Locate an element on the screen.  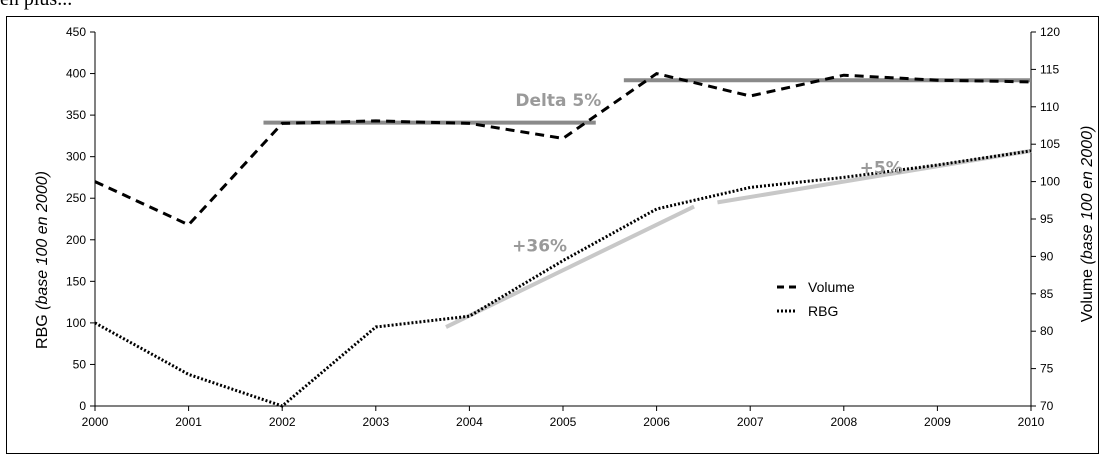
left-axis-title: RBG (base 100 en 2000) is located at coordinates (42, 260).